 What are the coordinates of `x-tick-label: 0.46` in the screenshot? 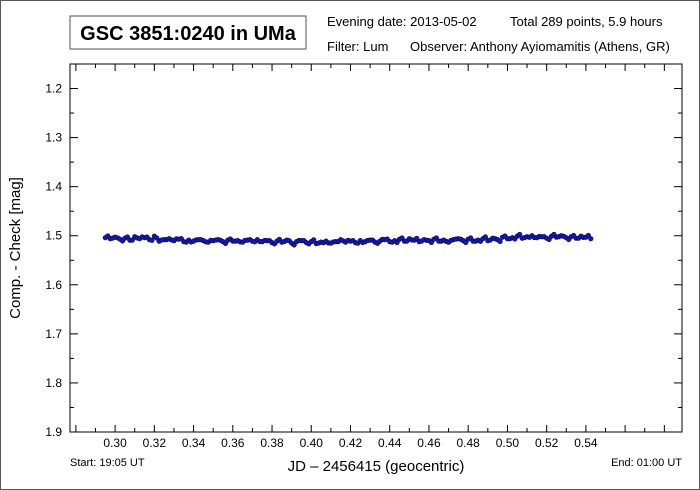 It's located at (429, 443).